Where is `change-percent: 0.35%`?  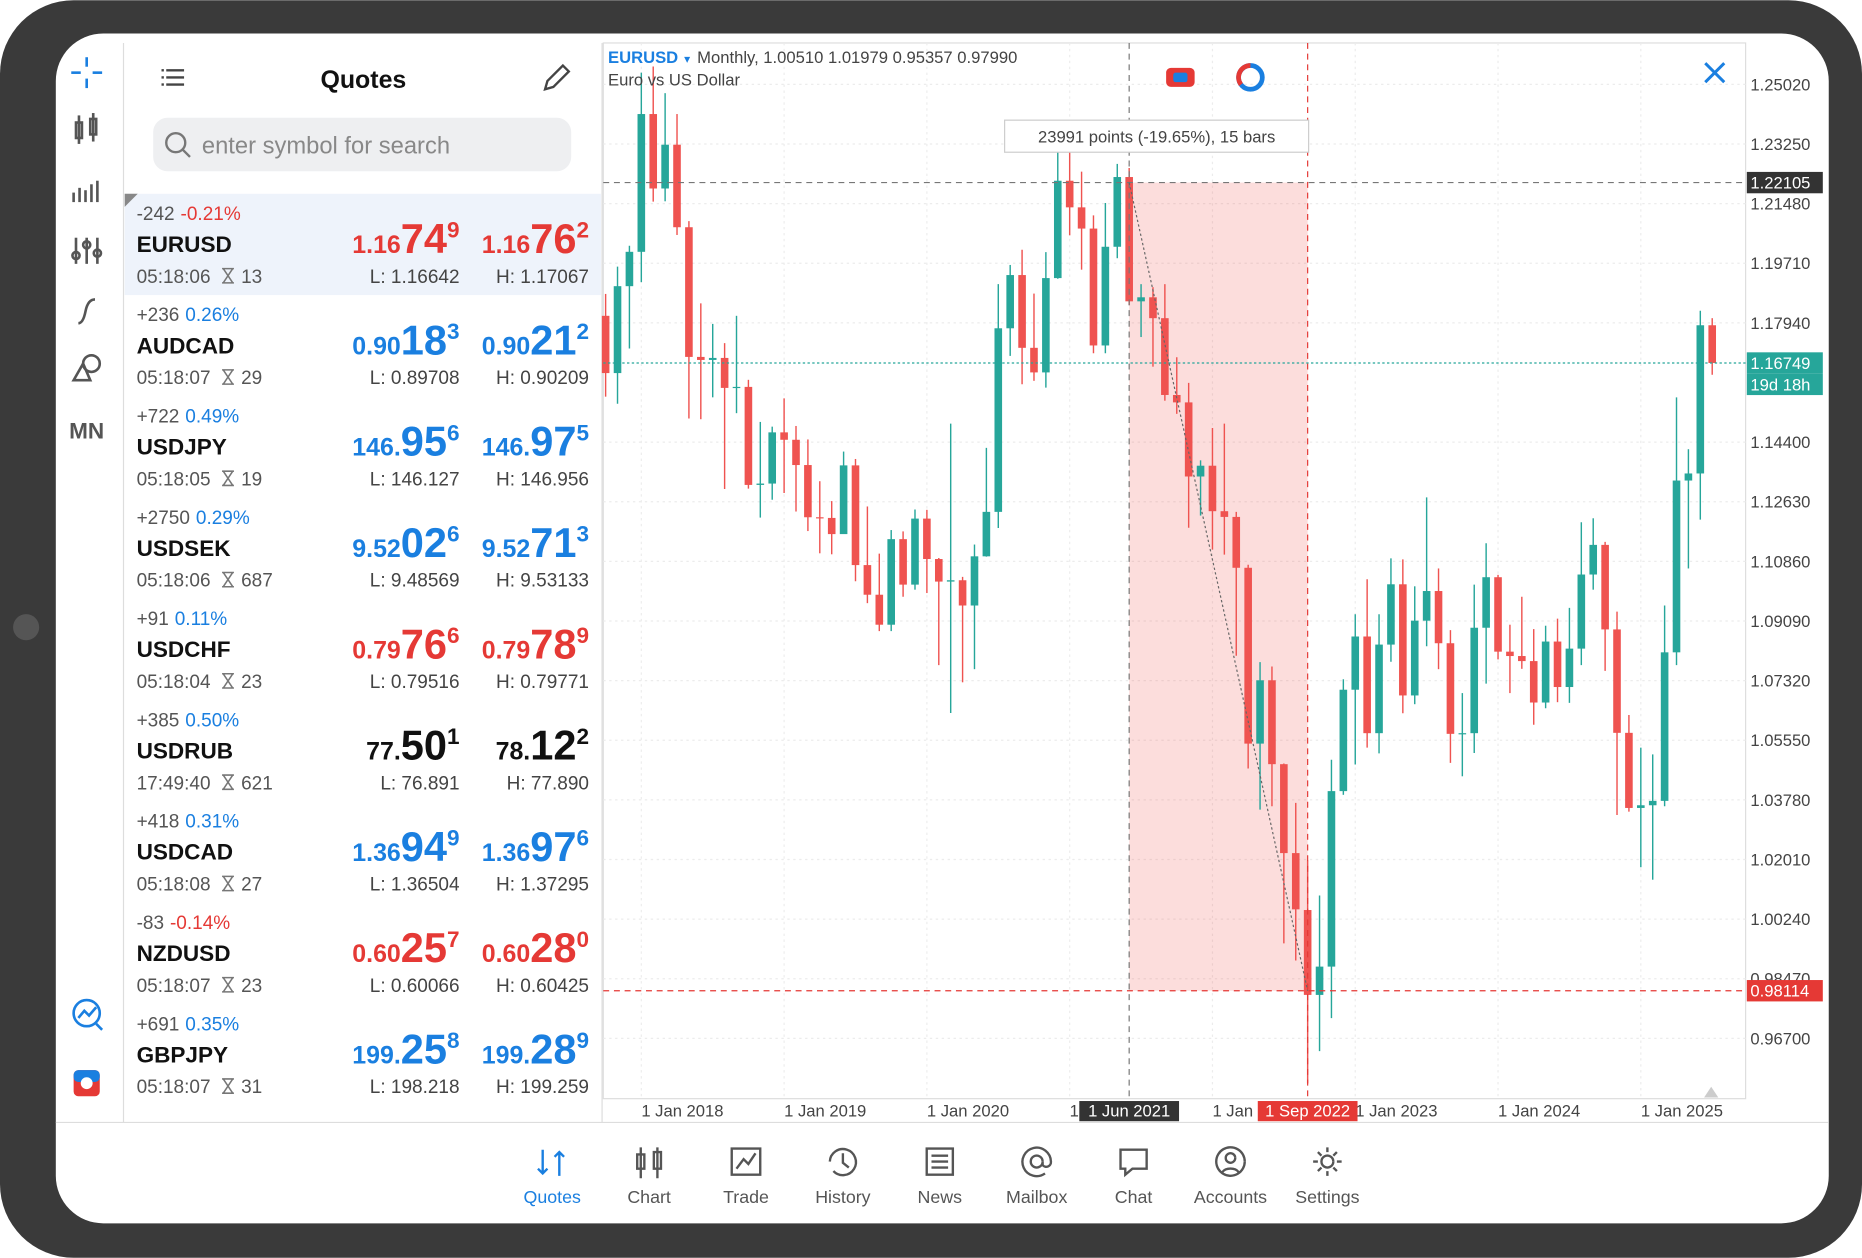
change-percent: 0.35% is located at coordinates (212, 1024).